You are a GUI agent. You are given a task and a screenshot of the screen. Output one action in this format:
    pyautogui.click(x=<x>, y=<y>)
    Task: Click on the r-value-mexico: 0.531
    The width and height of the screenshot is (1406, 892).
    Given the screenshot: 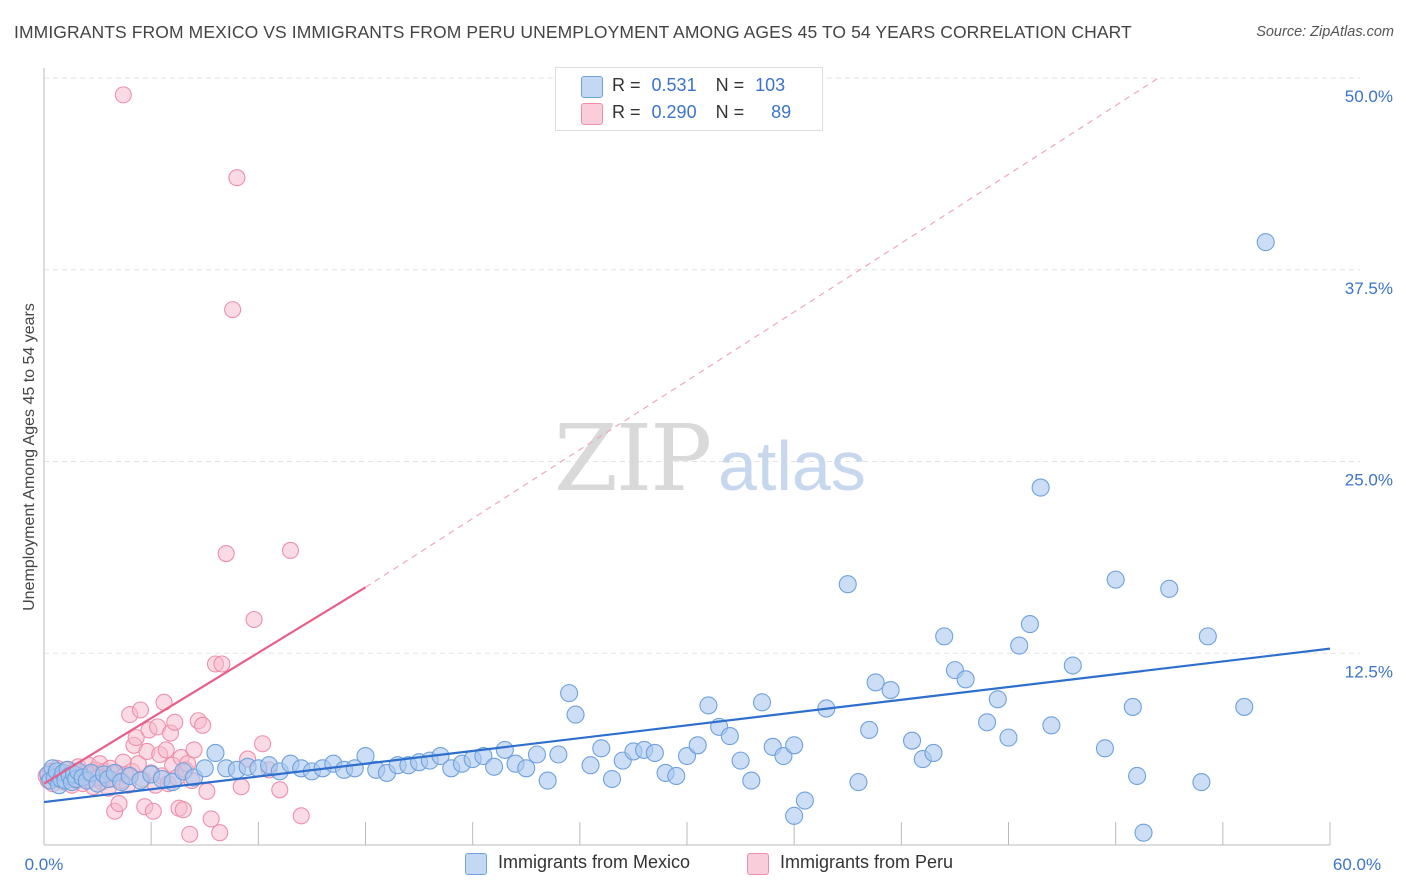 What is the action you would take?
    pyautogui.click(x=674, y=85)
    